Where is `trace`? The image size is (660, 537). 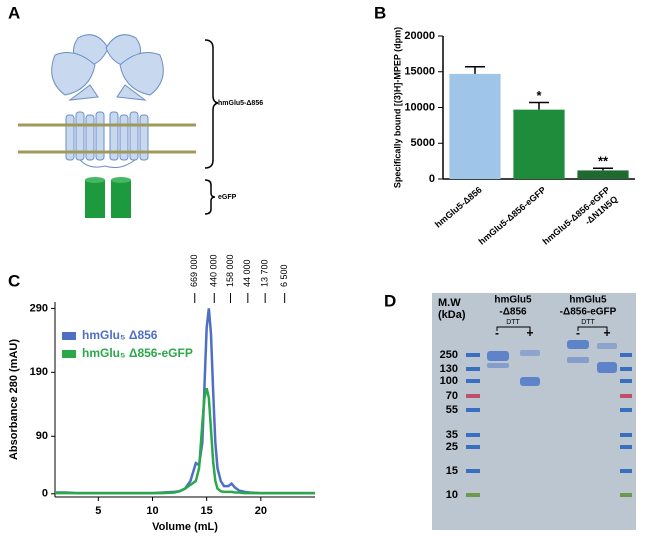
trace is located at coordinates (185, 441).